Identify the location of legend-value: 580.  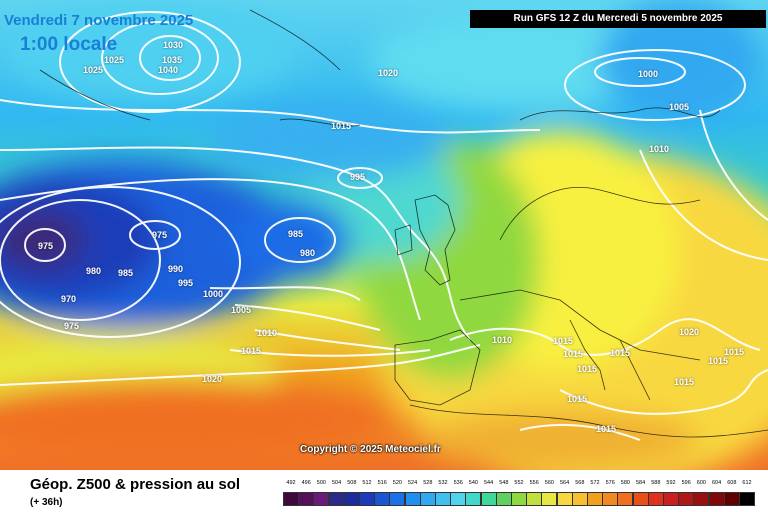
(625, 483).